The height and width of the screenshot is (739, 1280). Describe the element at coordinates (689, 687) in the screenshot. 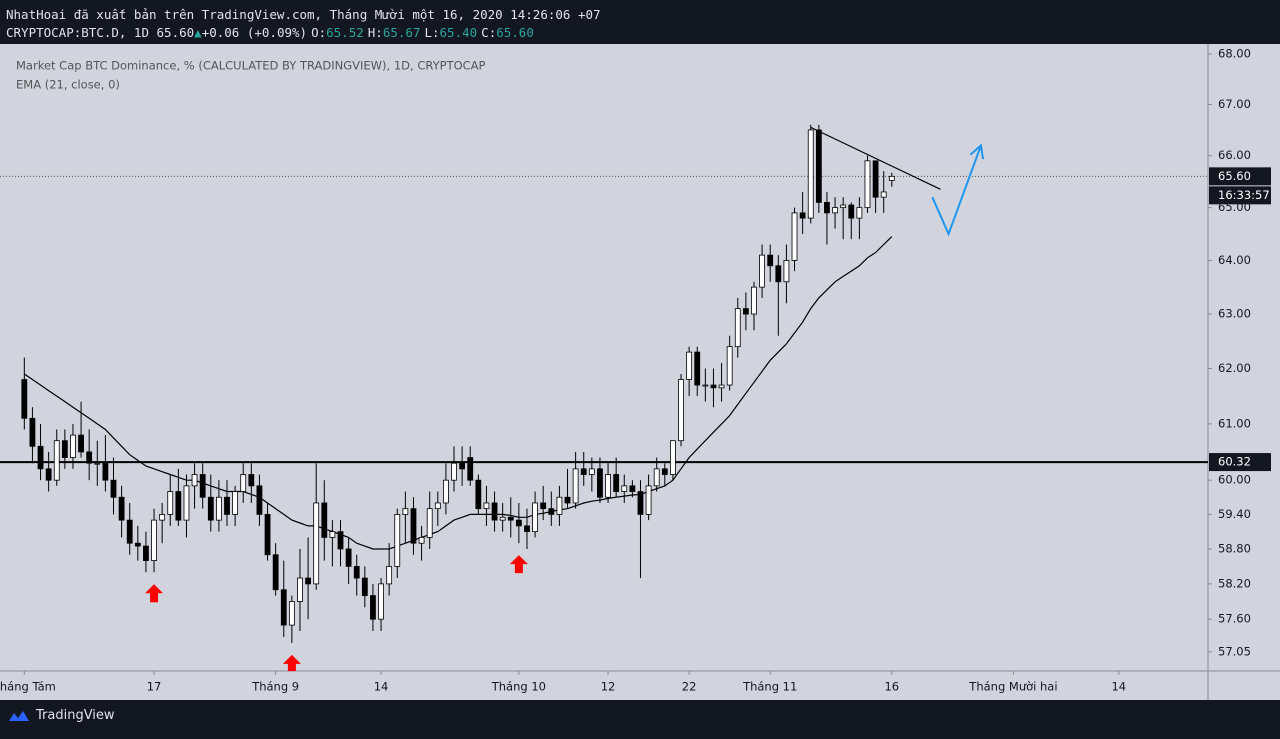

I see `x-tick-label: 22` at that location.